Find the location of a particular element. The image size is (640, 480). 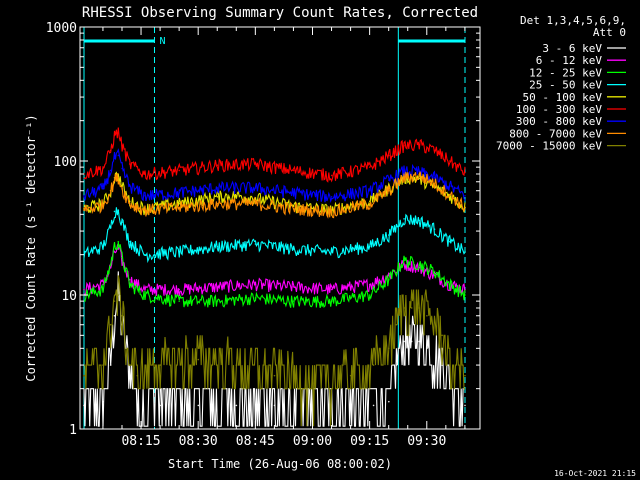

legend-label: 100 - 300 keV is located at coordinates (559, 109).